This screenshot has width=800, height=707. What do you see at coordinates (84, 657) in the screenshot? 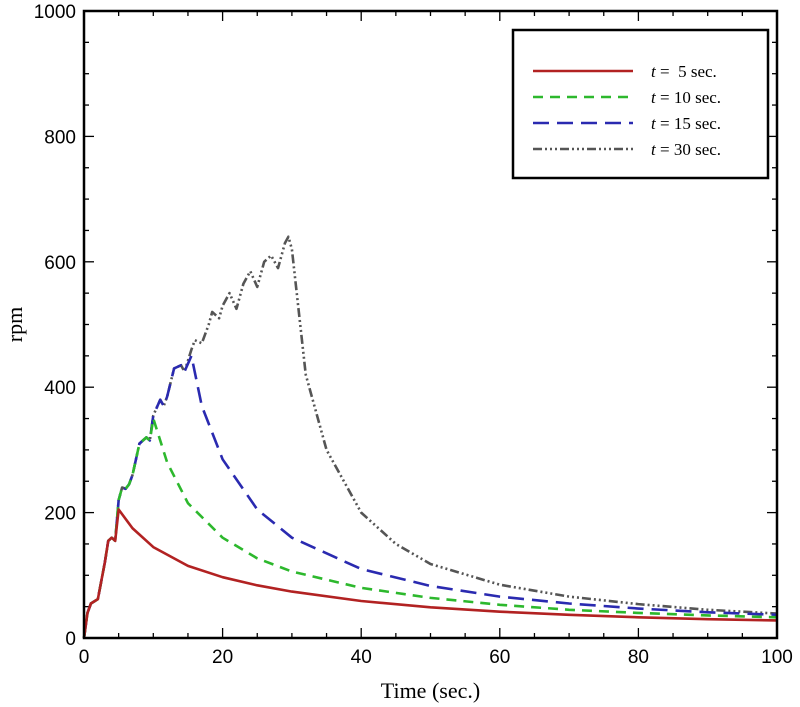
I see `x-tick-label: 0` at bounding box center [84, 657].